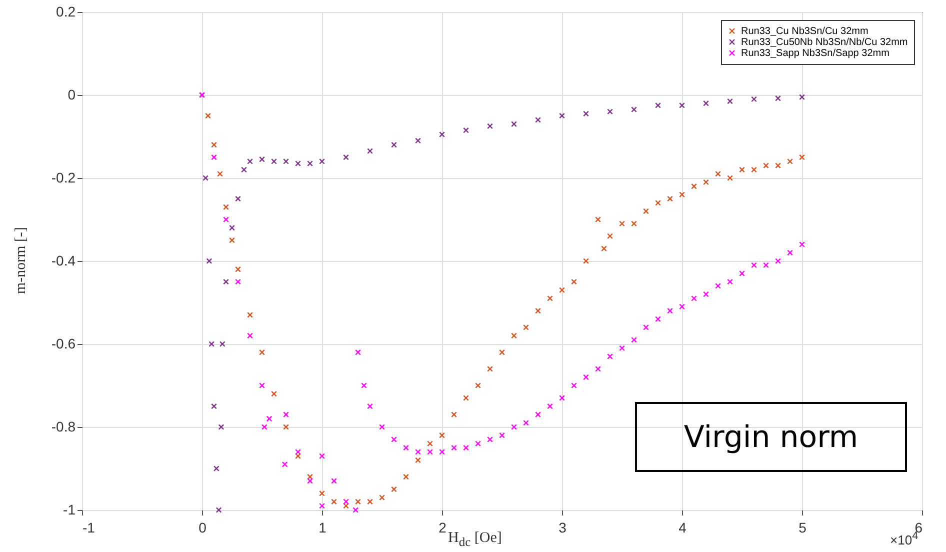  What do you see at coordinates (322, 528) in the screenshot?
I see `x-tick-label: 1` at bounding box center [322, 528].